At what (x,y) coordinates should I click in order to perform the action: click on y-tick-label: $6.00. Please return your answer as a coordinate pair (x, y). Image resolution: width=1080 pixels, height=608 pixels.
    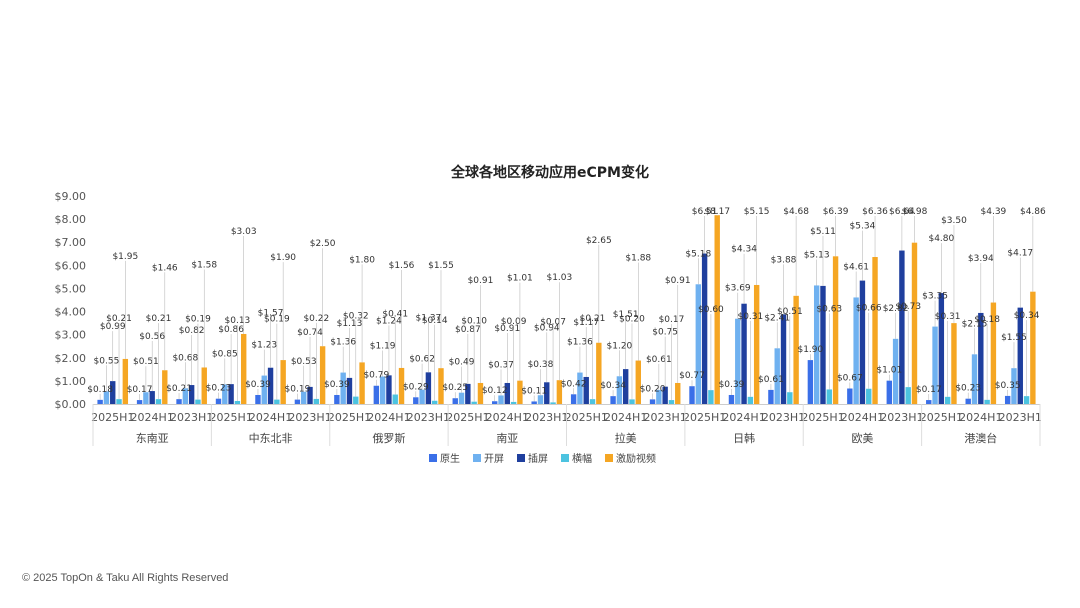
    Looking at the image, I should click on (71, 265).